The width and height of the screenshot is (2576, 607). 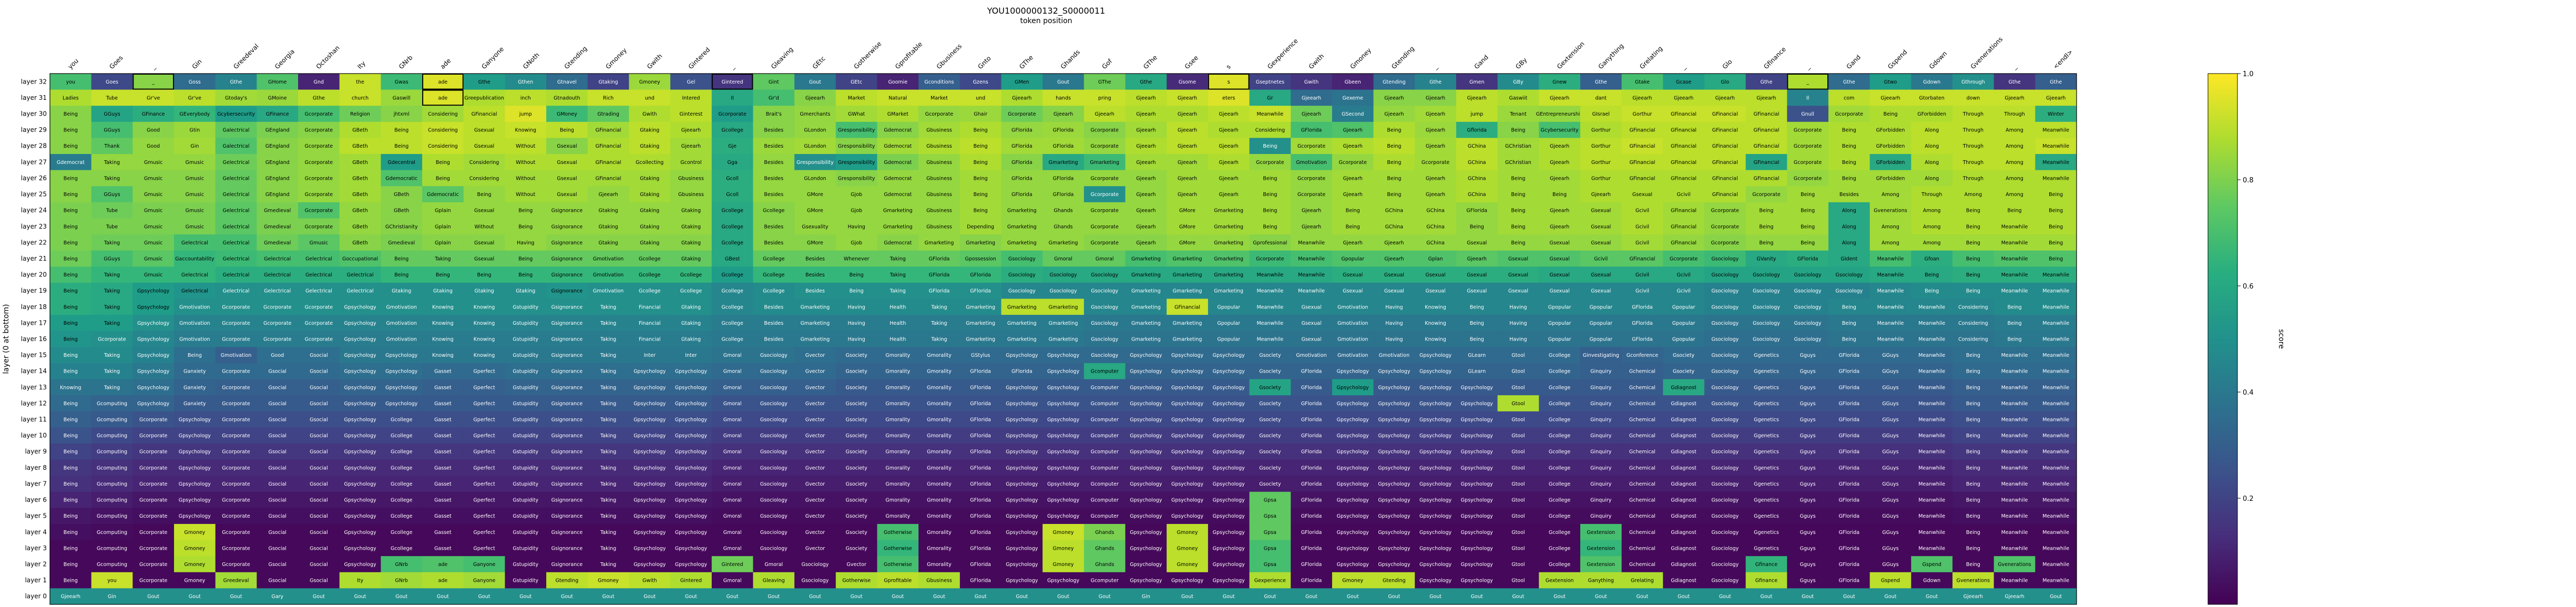 What do you see at coordinates (897, 82) in the screenshot?
I see `cell-token: Goomie` at bounding box center [897, 82].